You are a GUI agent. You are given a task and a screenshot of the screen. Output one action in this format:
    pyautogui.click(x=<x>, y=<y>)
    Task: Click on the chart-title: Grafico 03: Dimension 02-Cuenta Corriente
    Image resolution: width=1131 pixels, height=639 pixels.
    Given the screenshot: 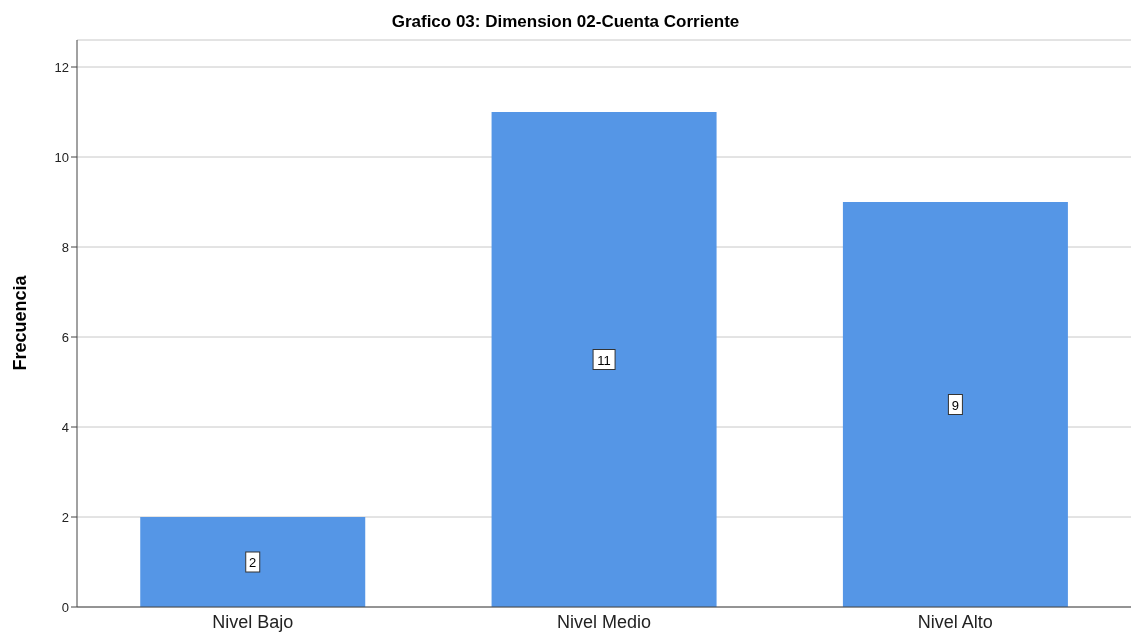 What is the action you would take?
    pyautogui.click(x=565, y=22)
    